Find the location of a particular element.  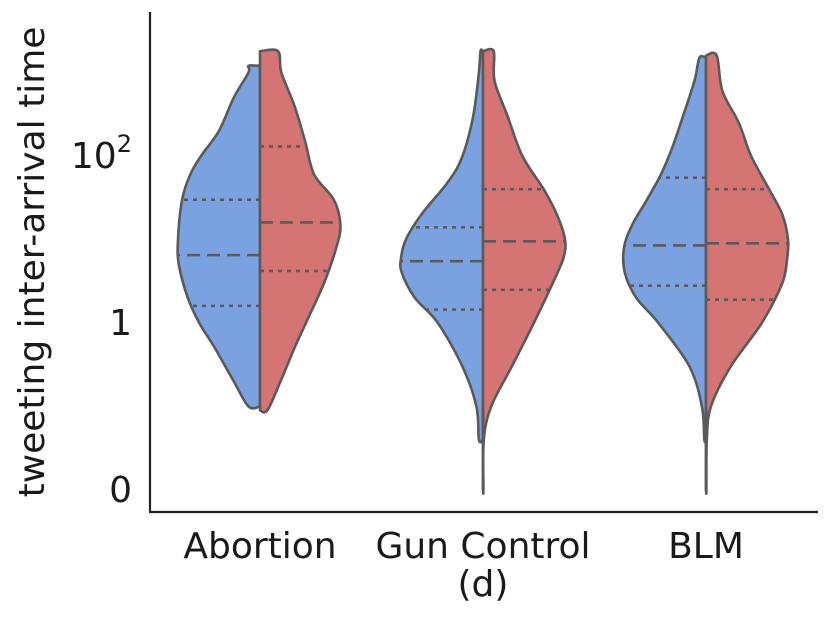

violin-group-blm is located at coordinates (705, 273).